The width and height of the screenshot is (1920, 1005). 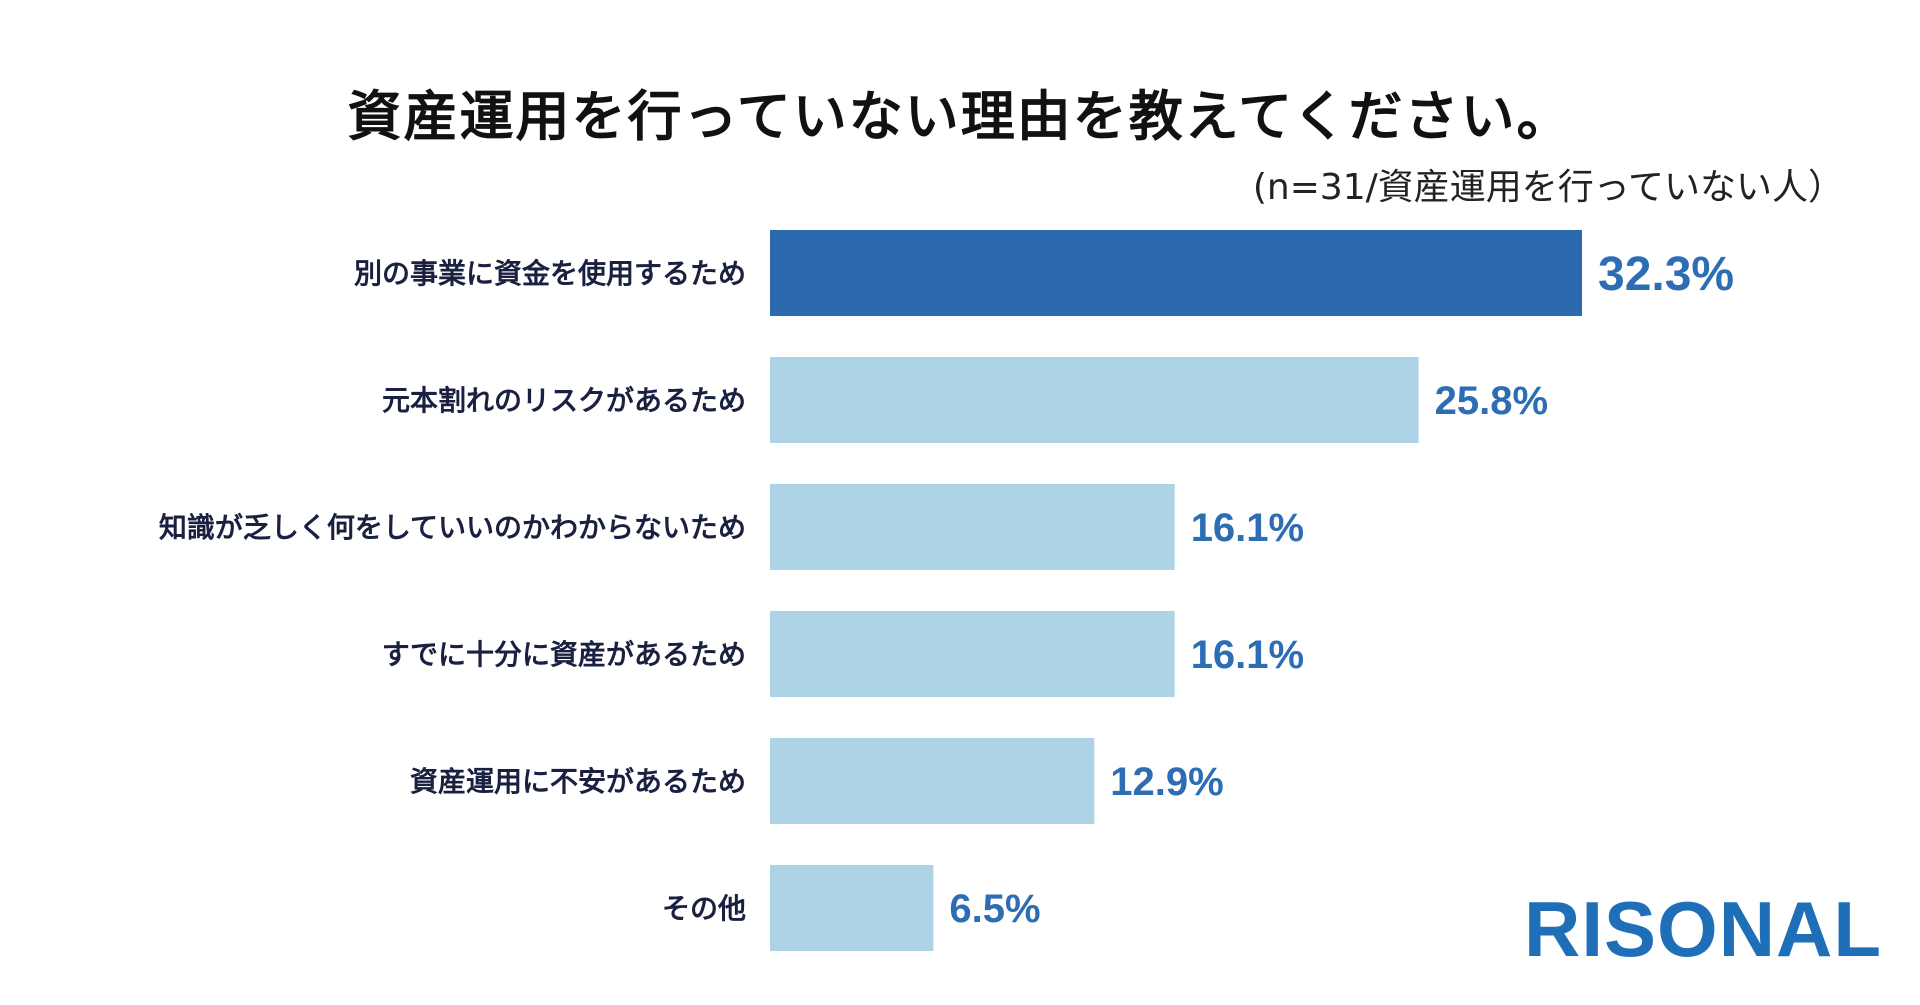 What do you see at coordinates (452, 527) in the screenshot?
I see `category-label-3: 知識が乏しく何をしていいのかわからないため` at bounding box center [452, 527].